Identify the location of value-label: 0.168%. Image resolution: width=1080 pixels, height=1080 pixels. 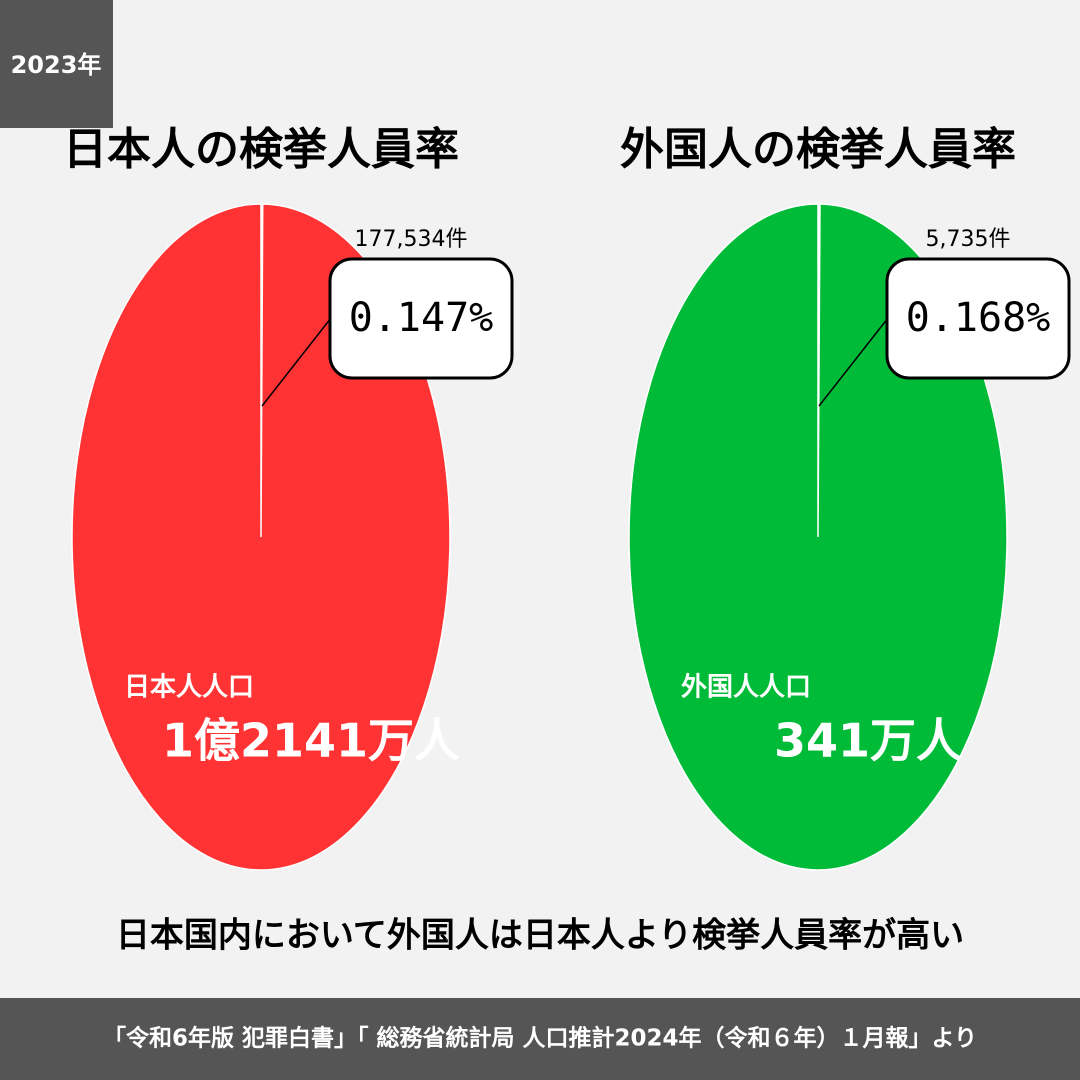
(978, 318).